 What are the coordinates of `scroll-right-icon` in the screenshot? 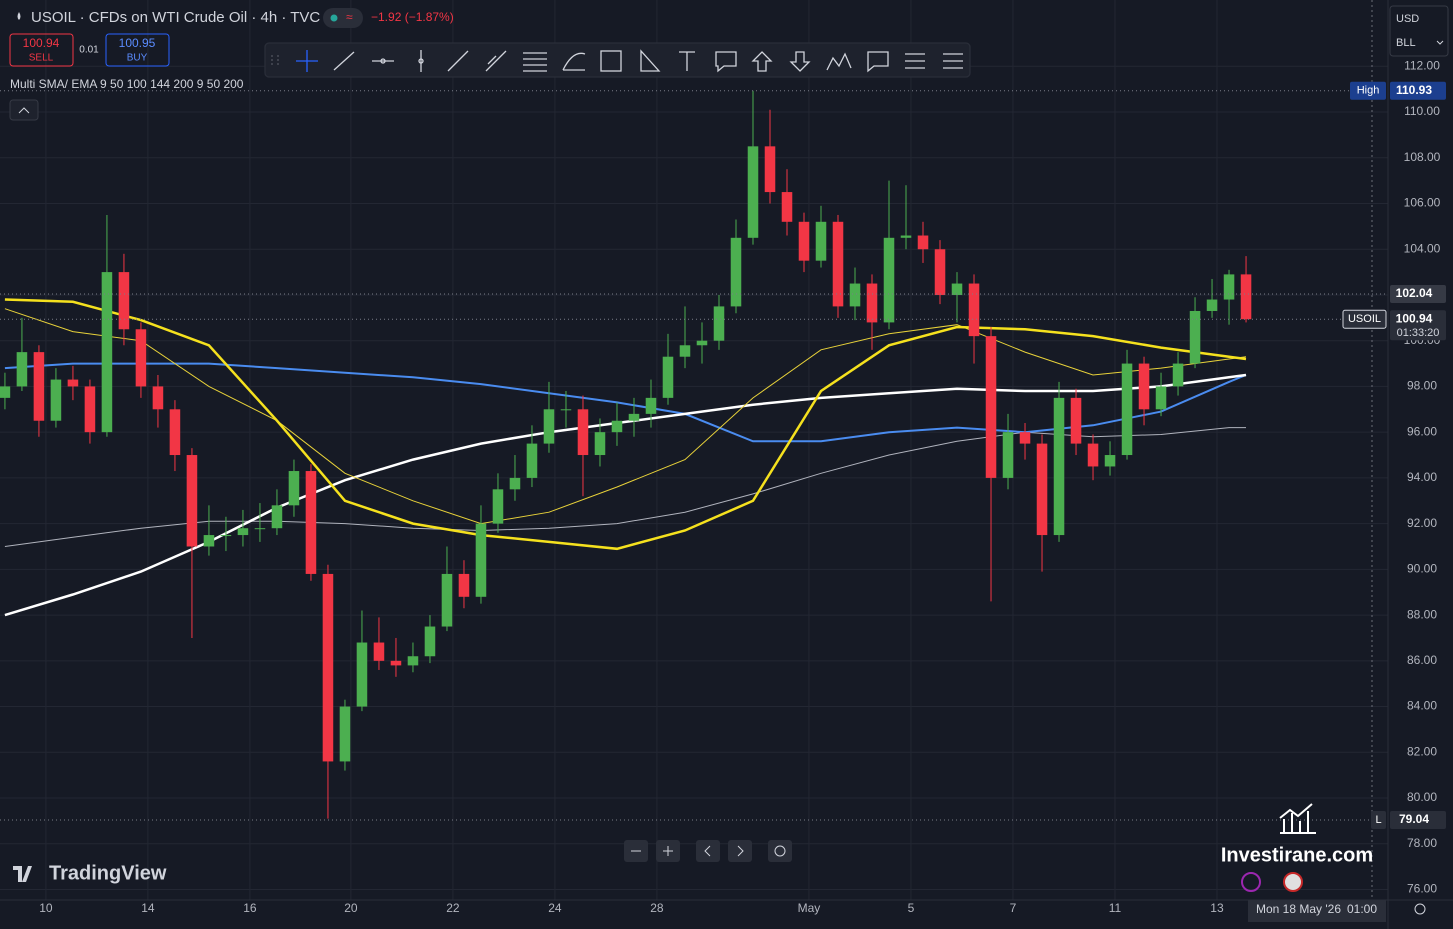 It's located at (740, 851).